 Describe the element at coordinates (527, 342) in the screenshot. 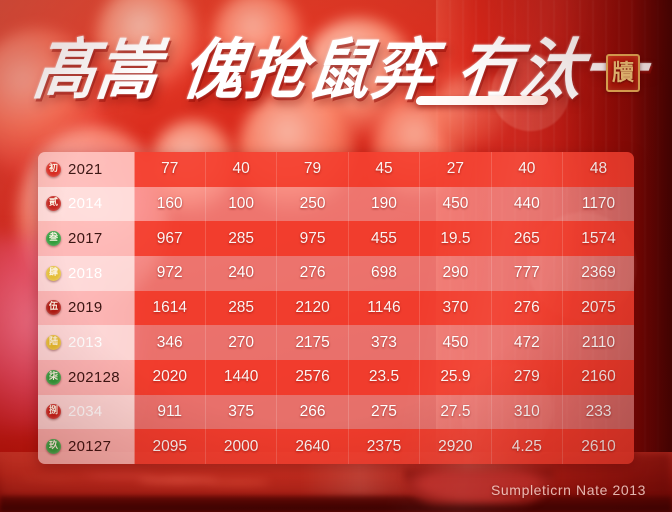

I see `table-cell: 472` at that location.